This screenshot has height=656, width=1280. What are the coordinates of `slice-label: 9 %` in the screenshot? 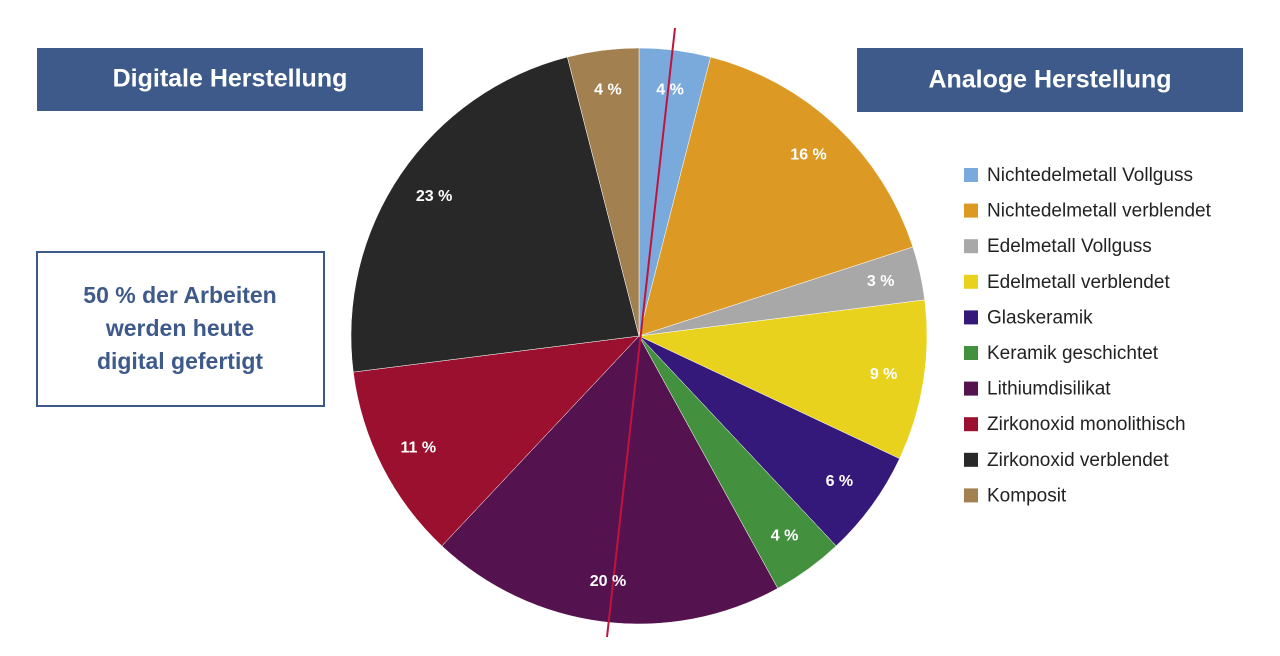 It's located at (884, 374).